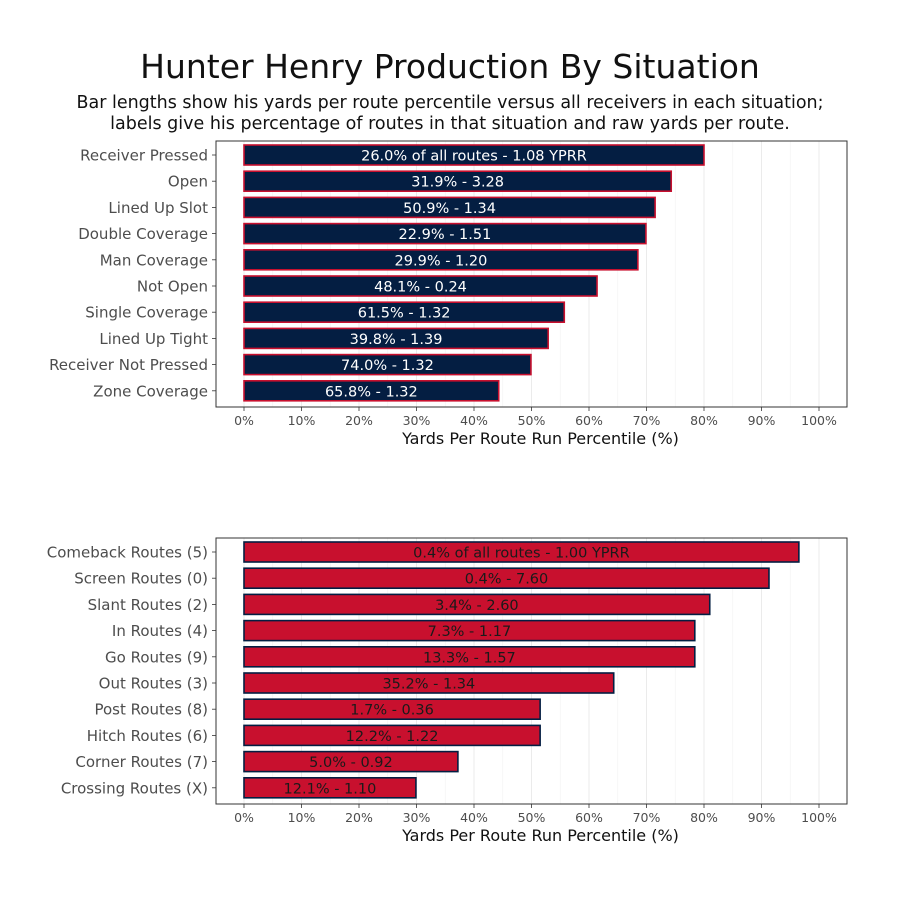 This screenshot has height=904, width=900. I want to click on bar-data-label: 29.9% - 1.20, so click(441, 261).